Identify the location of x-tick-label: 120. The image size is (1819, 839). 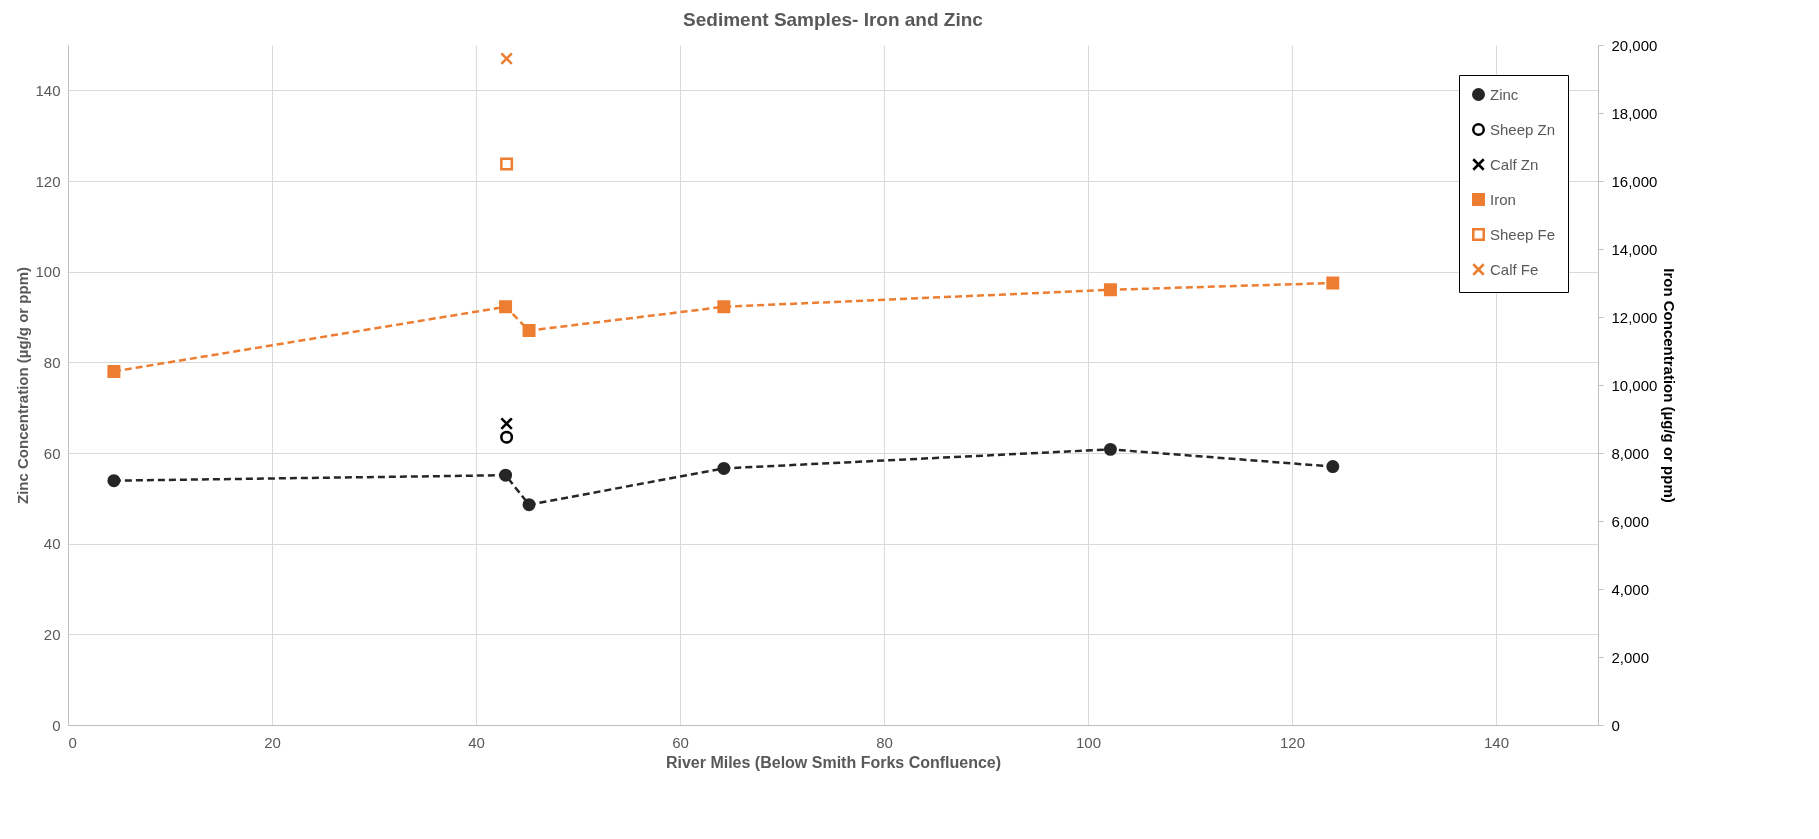
(1292, 742).